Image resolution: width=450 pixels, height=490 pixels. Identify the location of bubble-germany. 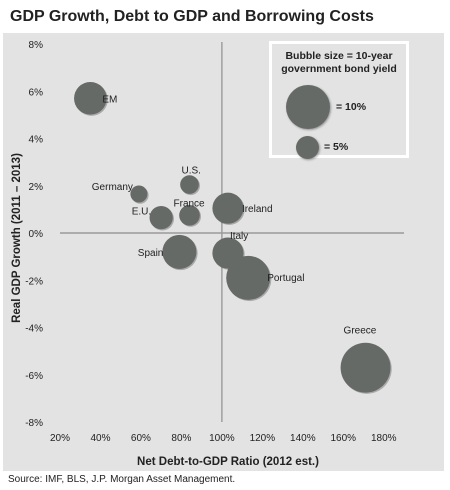
(139, 194).